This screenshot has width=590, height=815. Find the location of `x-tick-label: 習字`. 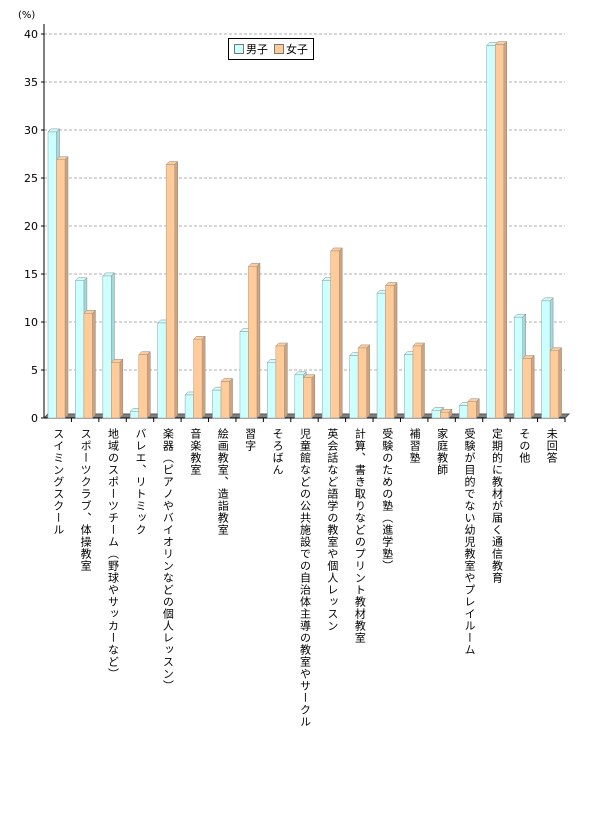

x-tick-label: 習字 is located at coordinates (250, 440).